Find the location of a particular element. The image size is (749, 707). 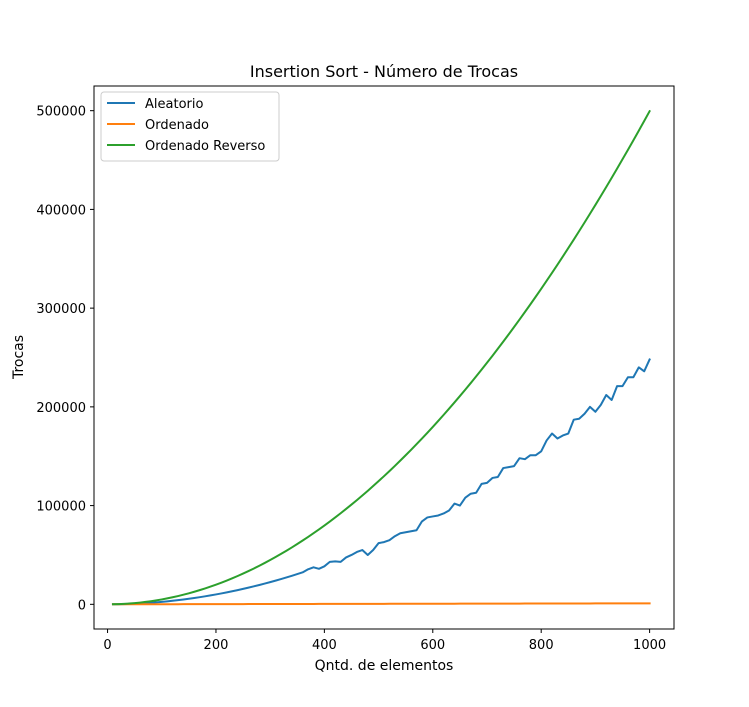

legend: Aleatorio Ordenado Ordenado Reverso is located at coordinates (190, 126).